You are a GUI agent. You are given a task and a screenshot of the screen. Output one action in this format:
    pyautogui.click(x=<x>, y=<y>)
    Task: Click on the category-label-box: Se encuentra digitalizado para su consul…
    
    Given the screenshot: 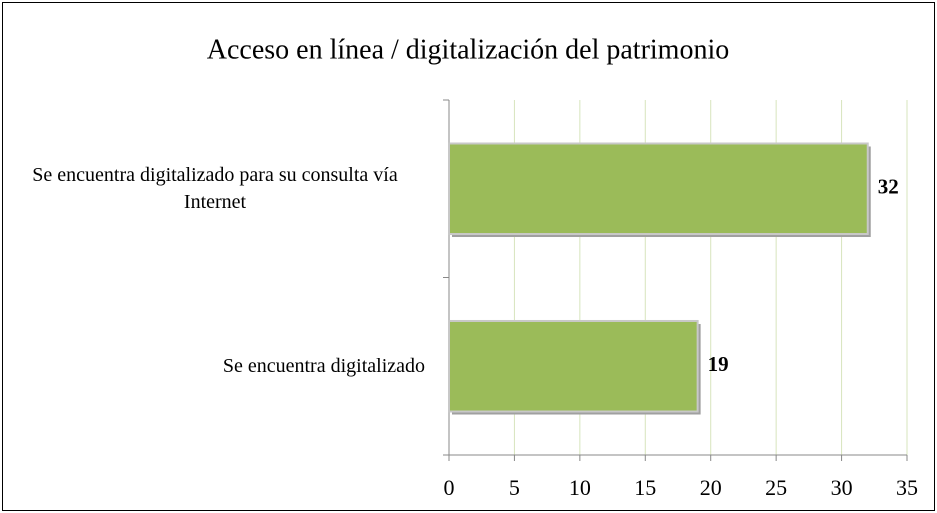 What is the action you would take?
    pyautogui.click(x=215, y=189)
    